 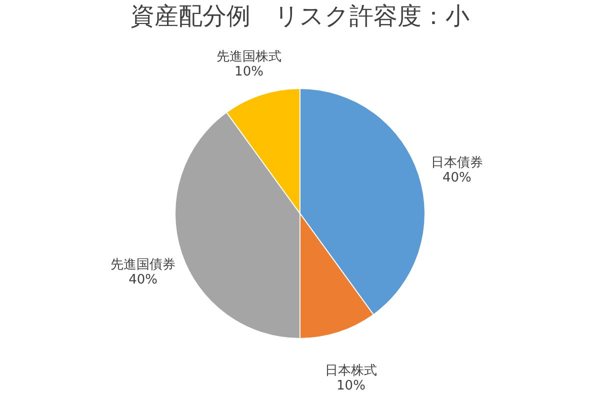 I want to click on slice-label: 日本債券, so click(x=456, y=163).